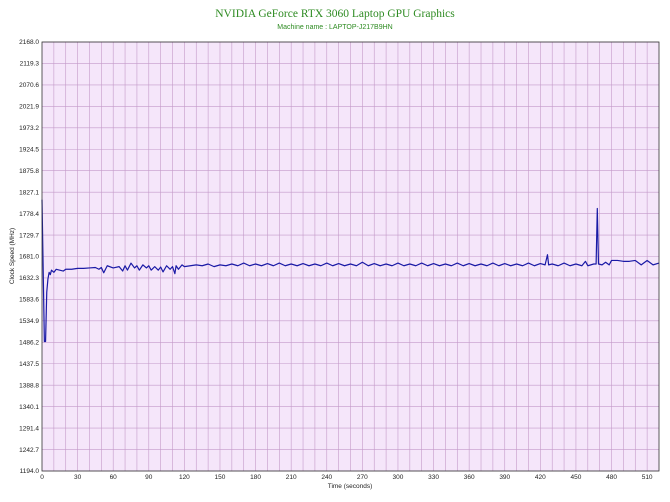 Image resolution: width=670 pixels, height=502 pixels. I want to click on y-tick-label: 1291.4, so click(29, 428).